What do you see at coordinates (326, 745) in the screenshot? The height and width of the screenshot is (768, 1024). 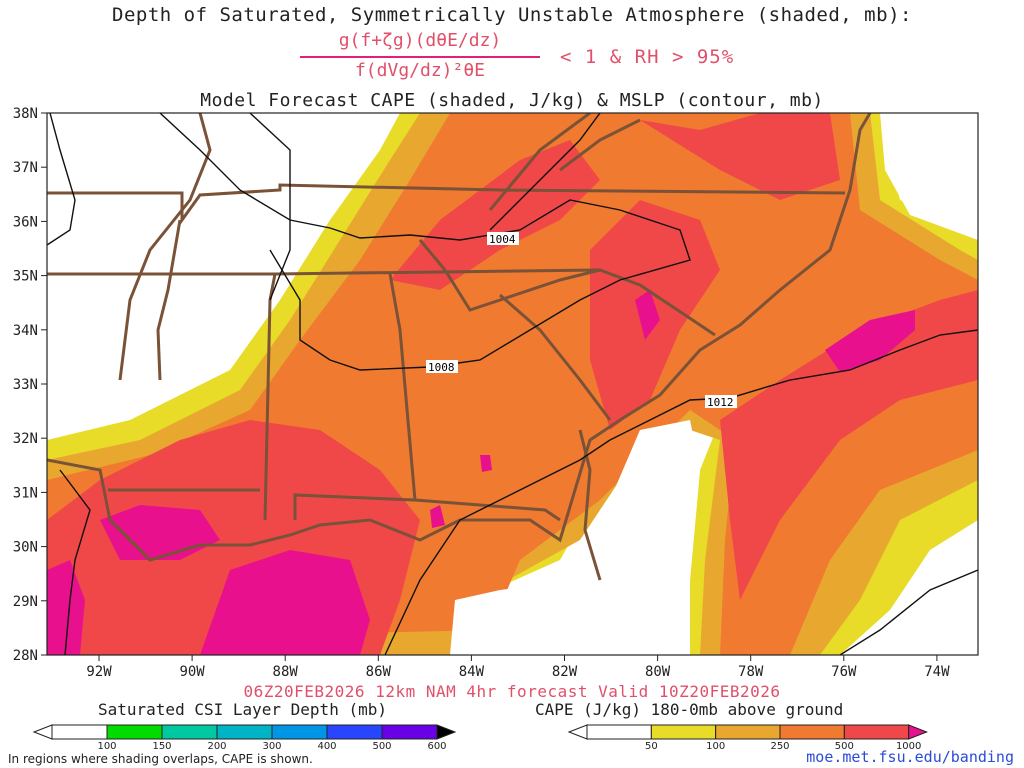 I see `colorbar-label: 400` at bounding box center [326, 745].